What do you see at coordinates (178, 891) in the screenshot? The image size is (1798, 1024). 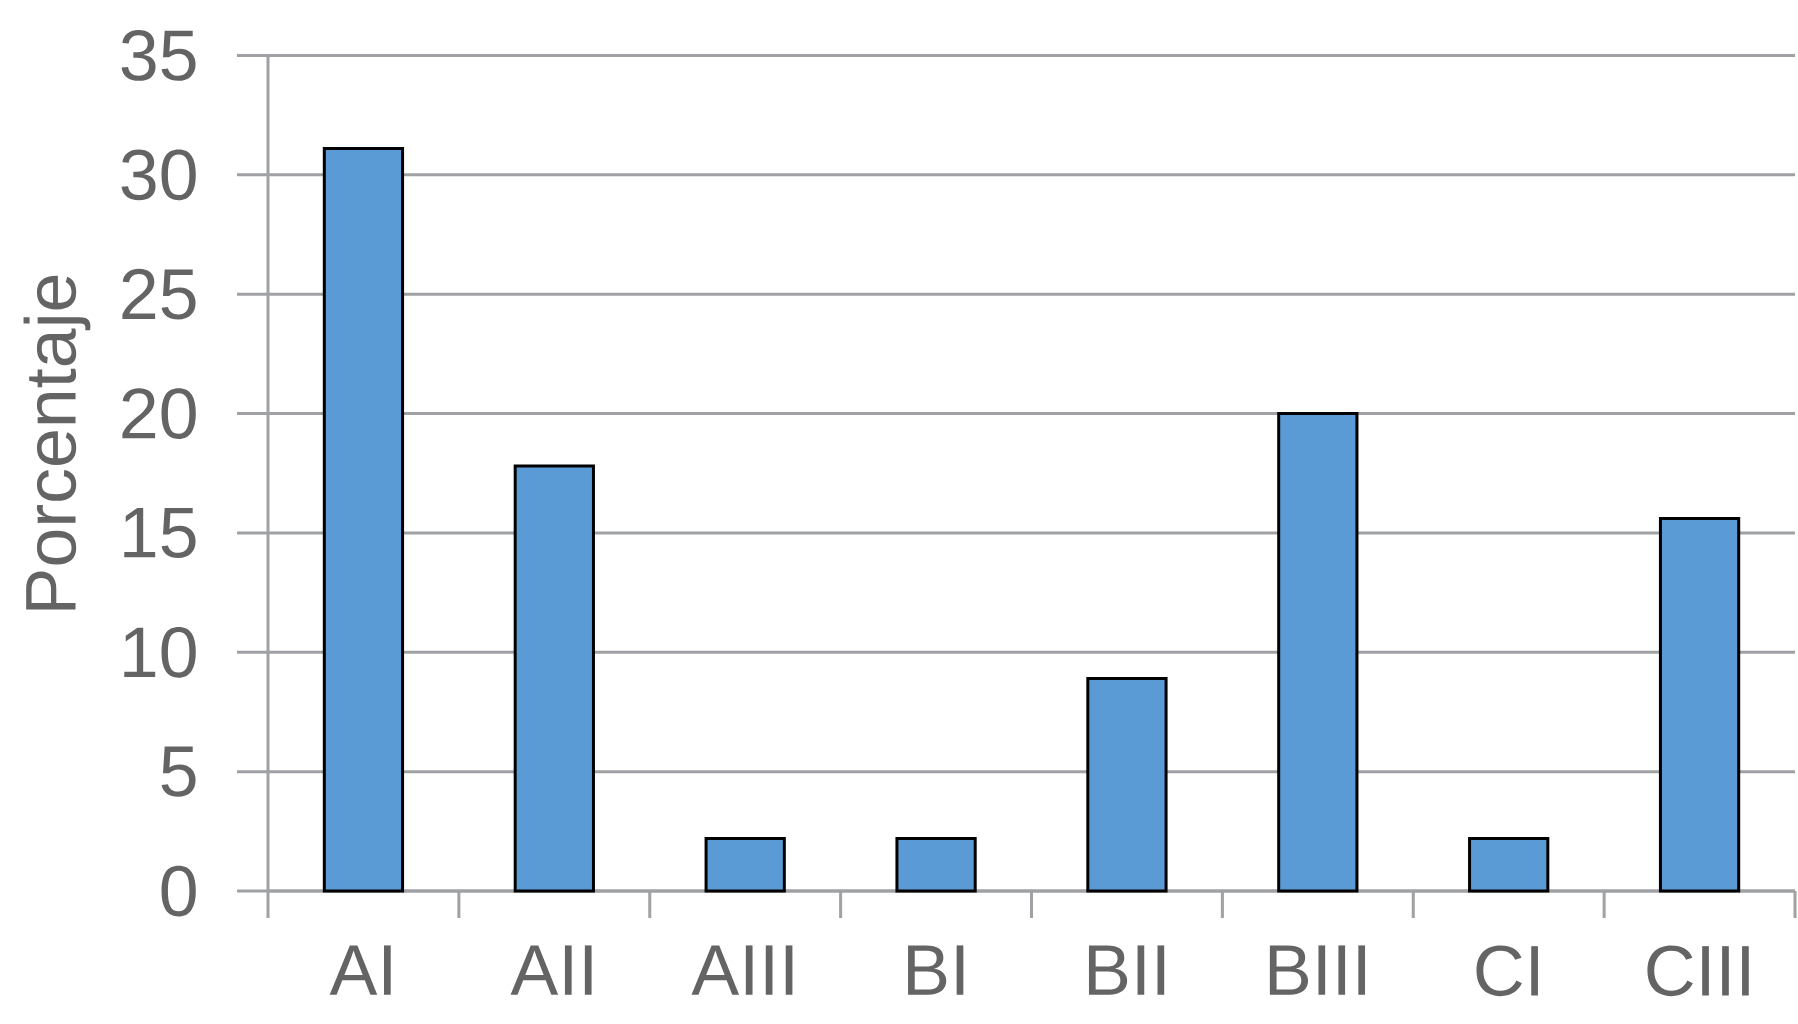 I see `y-tick-label: 0` at bounding box center [178, 891].